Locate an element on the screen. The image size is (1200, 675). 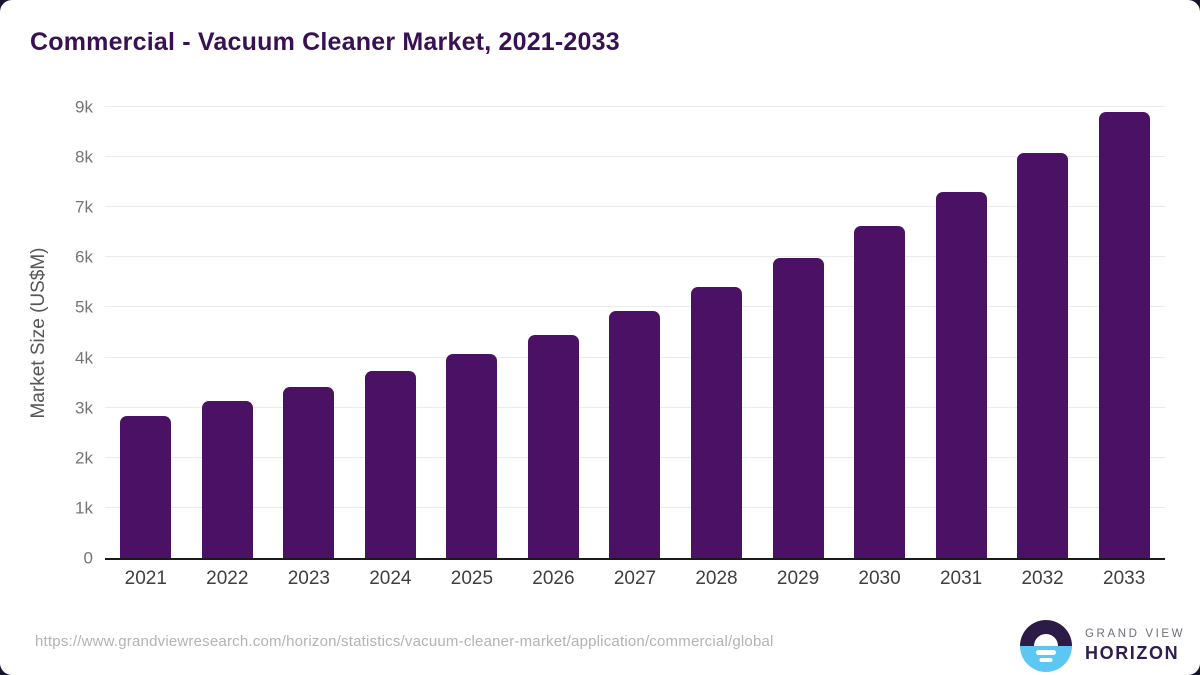
bar-column-2029 is located at coordinates (798, 332).